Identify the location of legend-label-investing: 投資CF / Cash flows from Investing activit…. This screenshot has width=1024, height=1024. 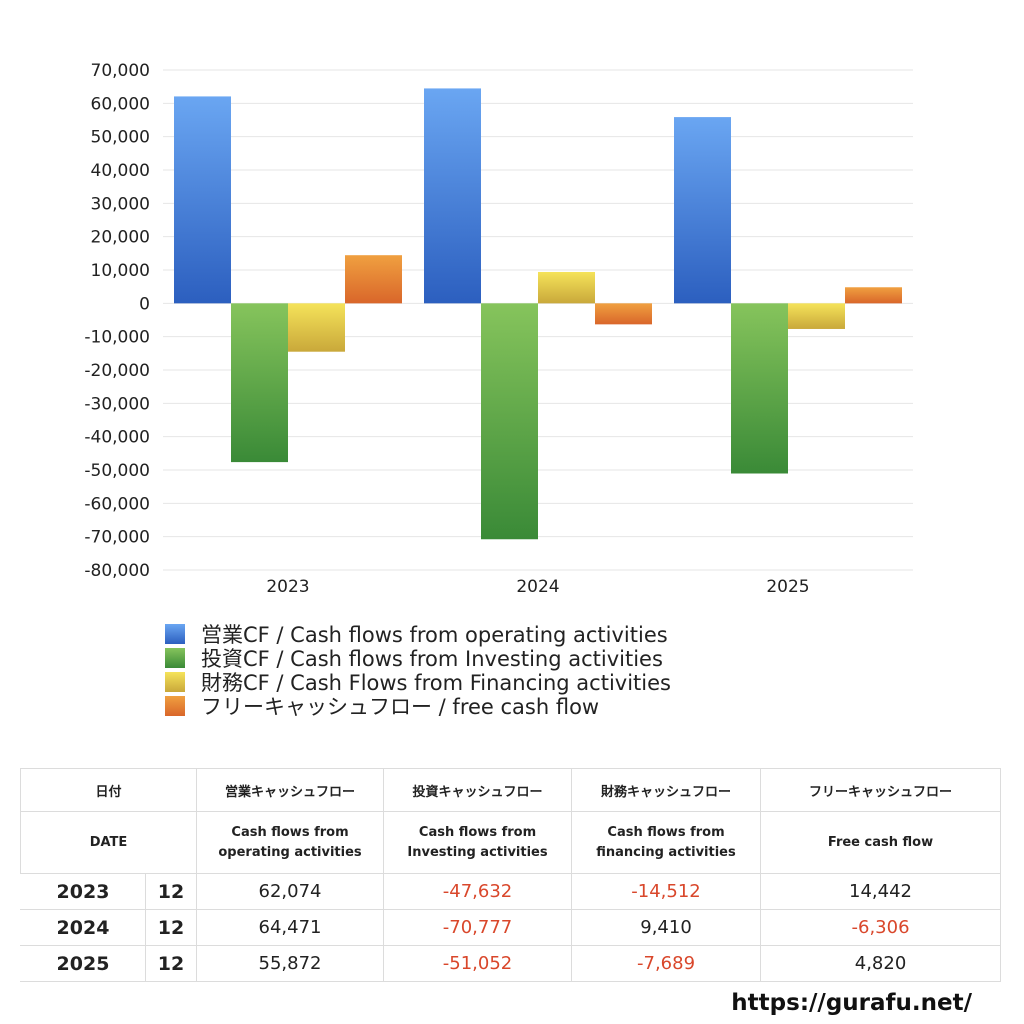
(432, 659).